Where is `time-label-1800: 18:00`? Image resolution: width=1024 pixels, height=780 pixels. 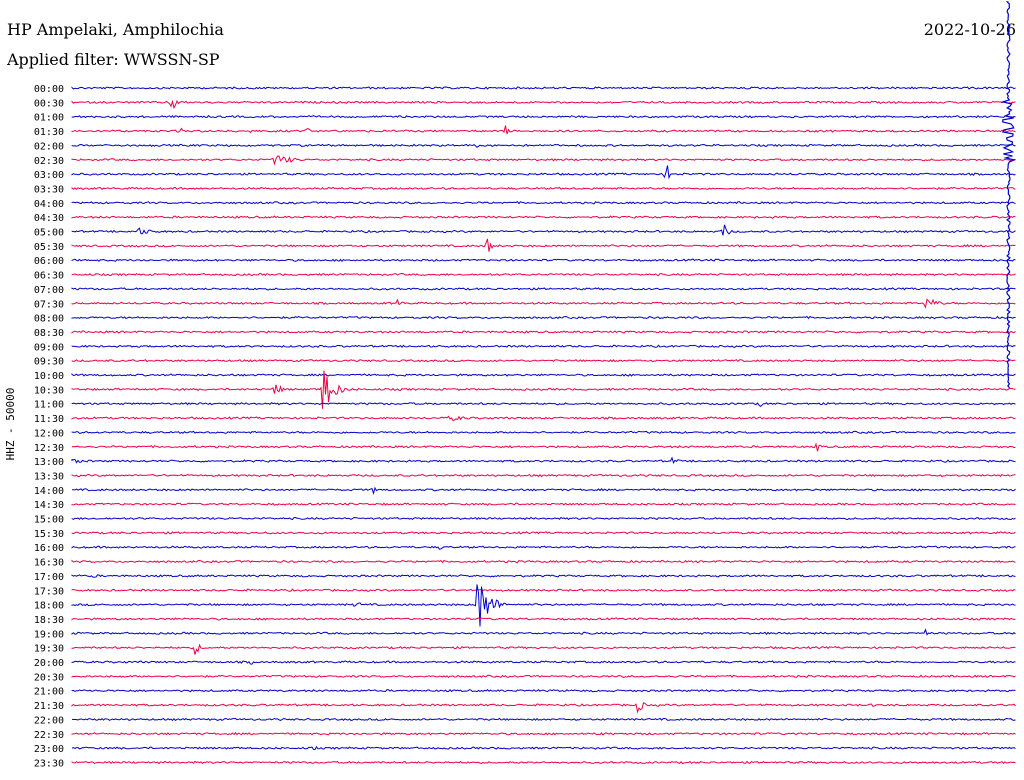 time-label-1800: 18:00 is located at coordinates (49, 606).